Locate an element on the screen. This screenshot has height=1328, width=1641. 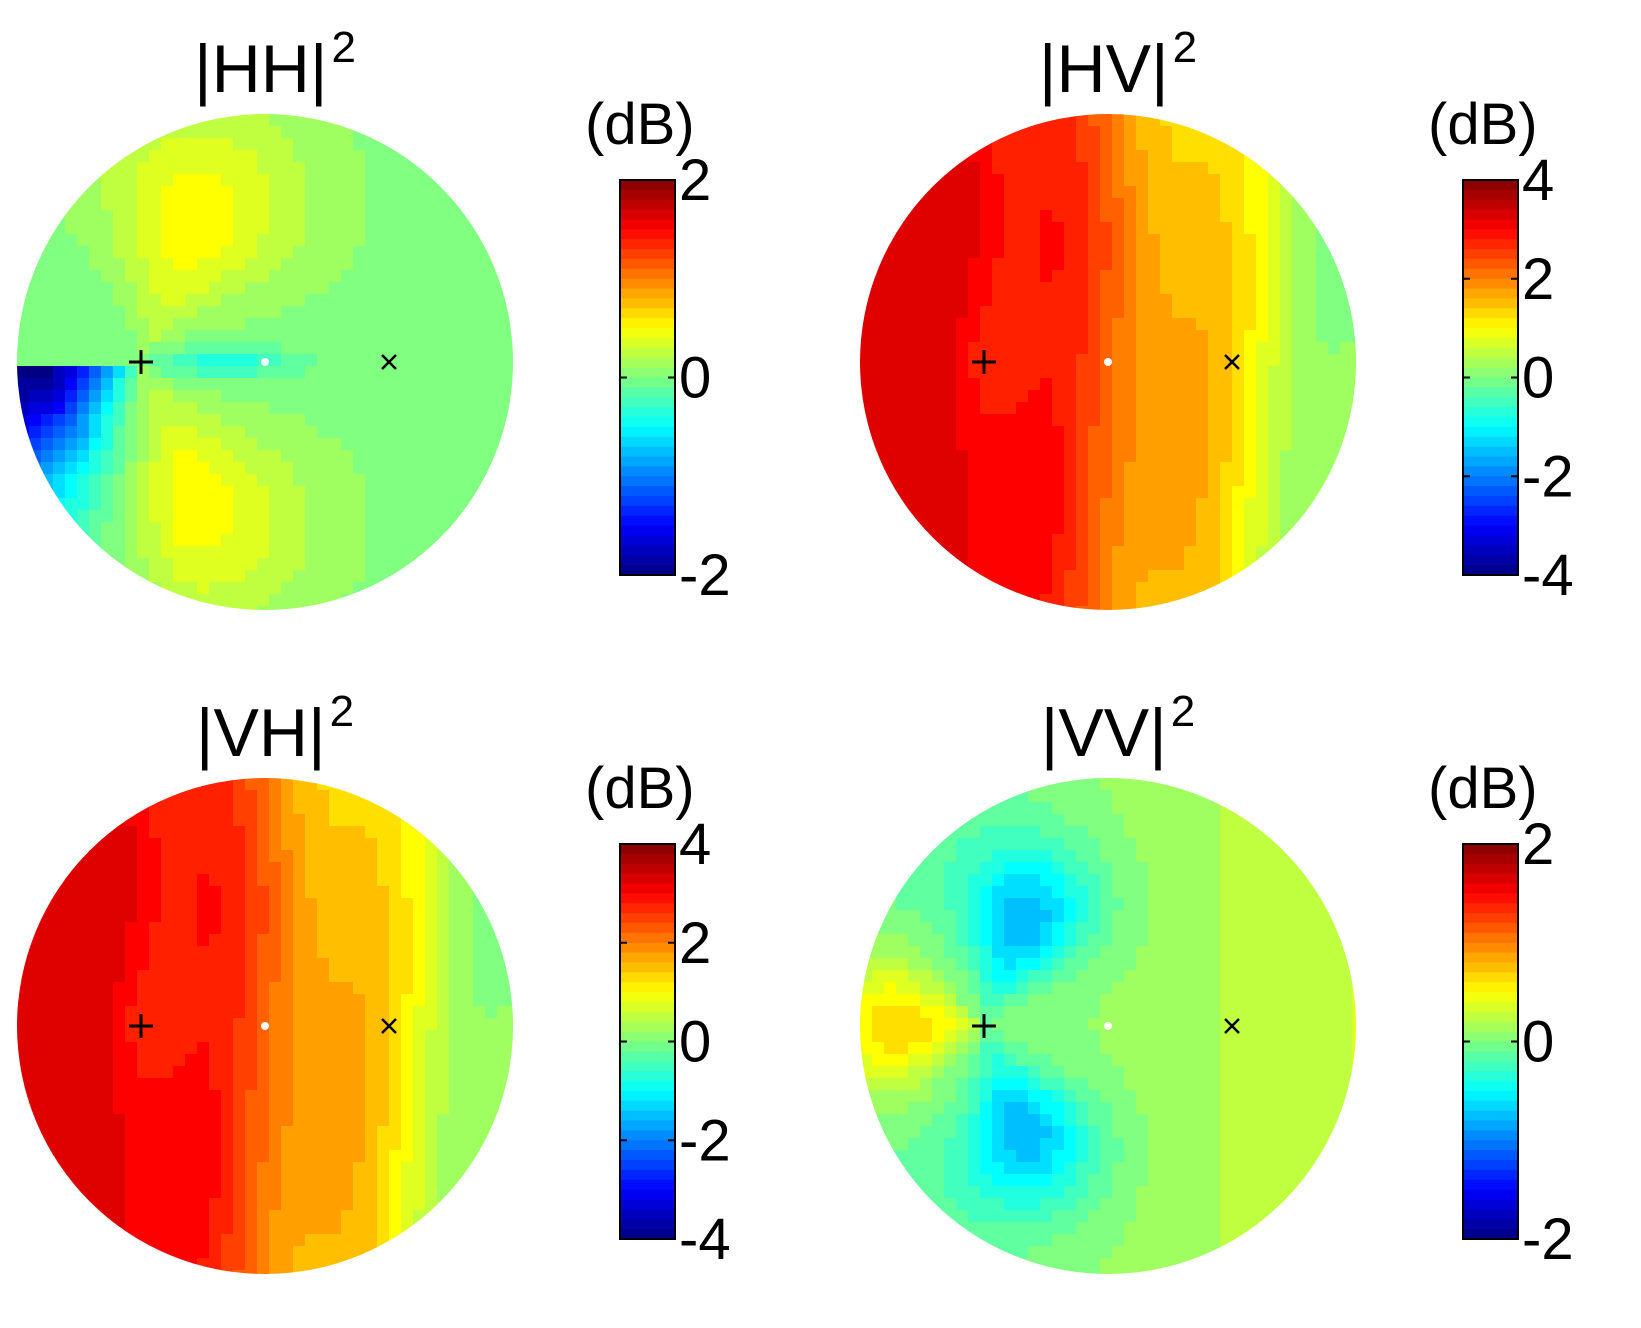
colorbar: 20-2 is located at coordinates (675, 378).